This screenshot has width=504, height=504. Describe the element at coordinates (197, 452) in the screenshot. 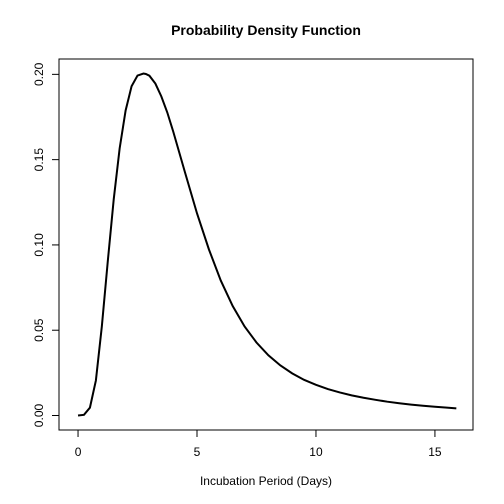

I see `x-tick-label: 5` at that location.